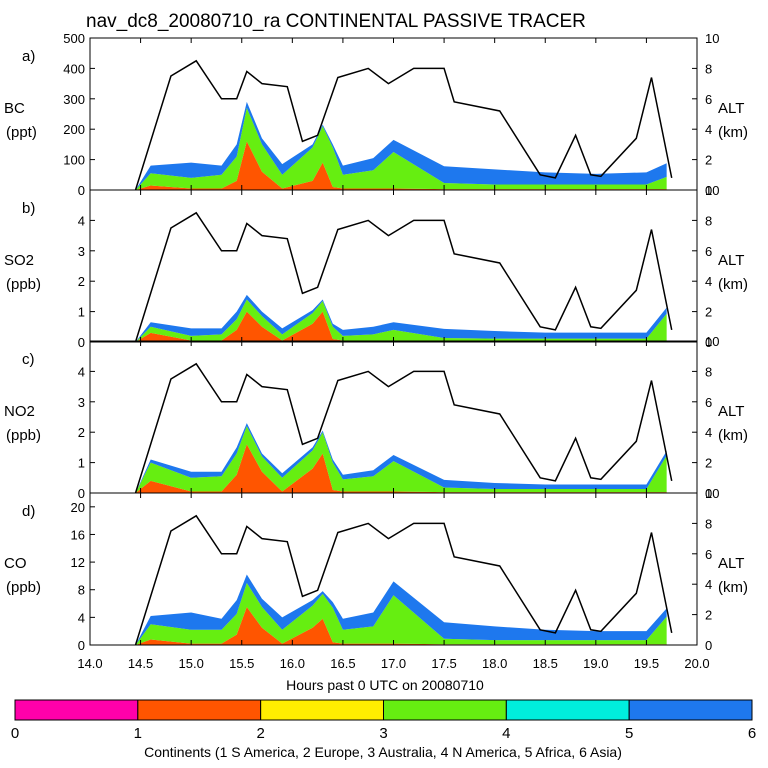 The width and height of the screenshot is (768, 768). What do you see at coordinates (19, 411) in the screenshot?
I see `species-label: NO2` at bounding box center [19, 411].